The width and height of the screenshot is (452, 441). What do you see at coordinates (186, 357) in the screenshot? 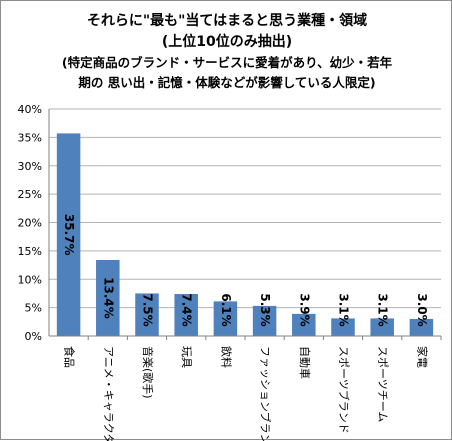
I see `category-label: 玩具` at bounding box center [186, 357].